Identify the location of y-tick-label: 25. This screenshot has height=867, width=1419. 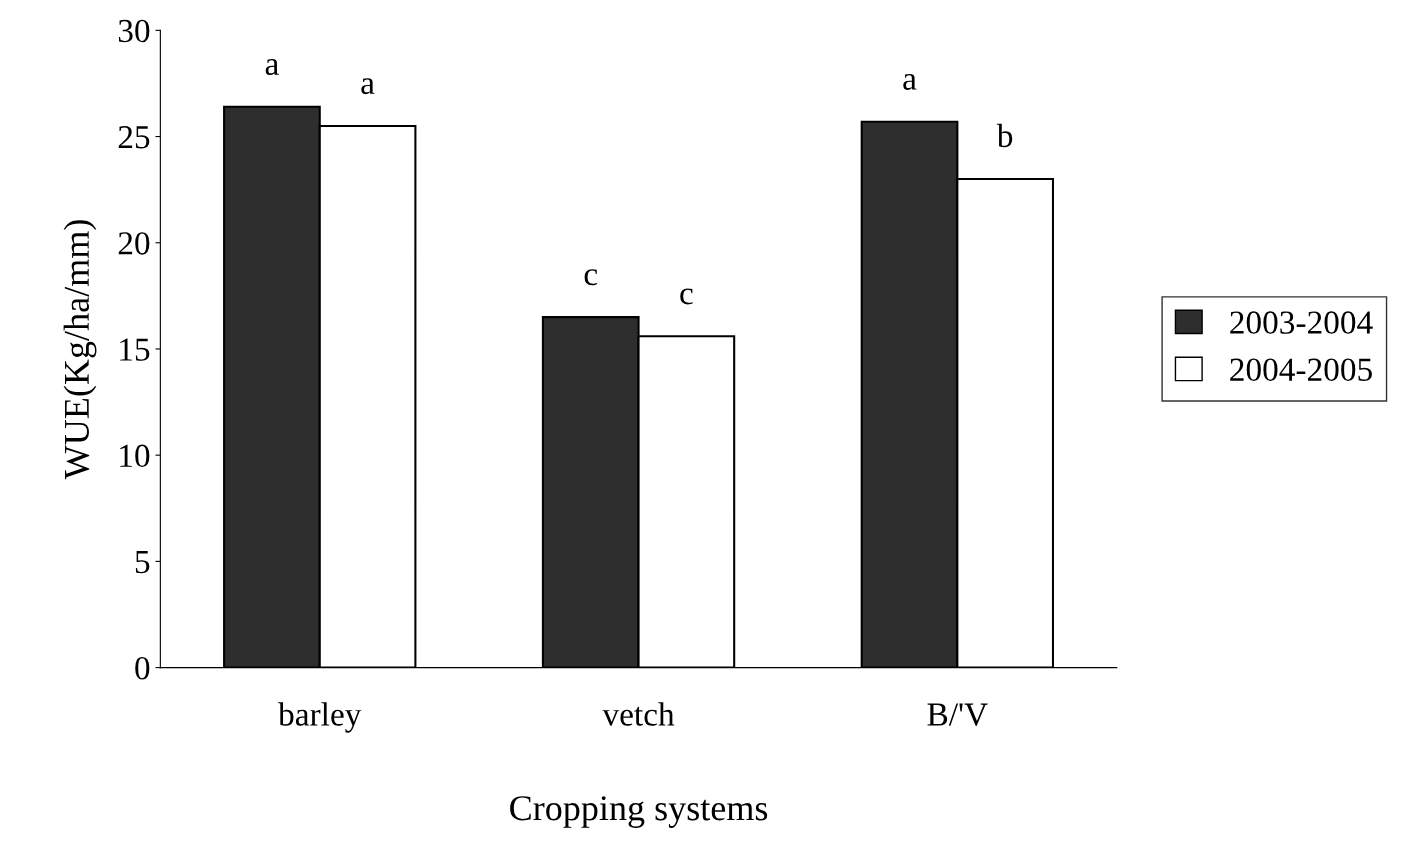
(134, 137).